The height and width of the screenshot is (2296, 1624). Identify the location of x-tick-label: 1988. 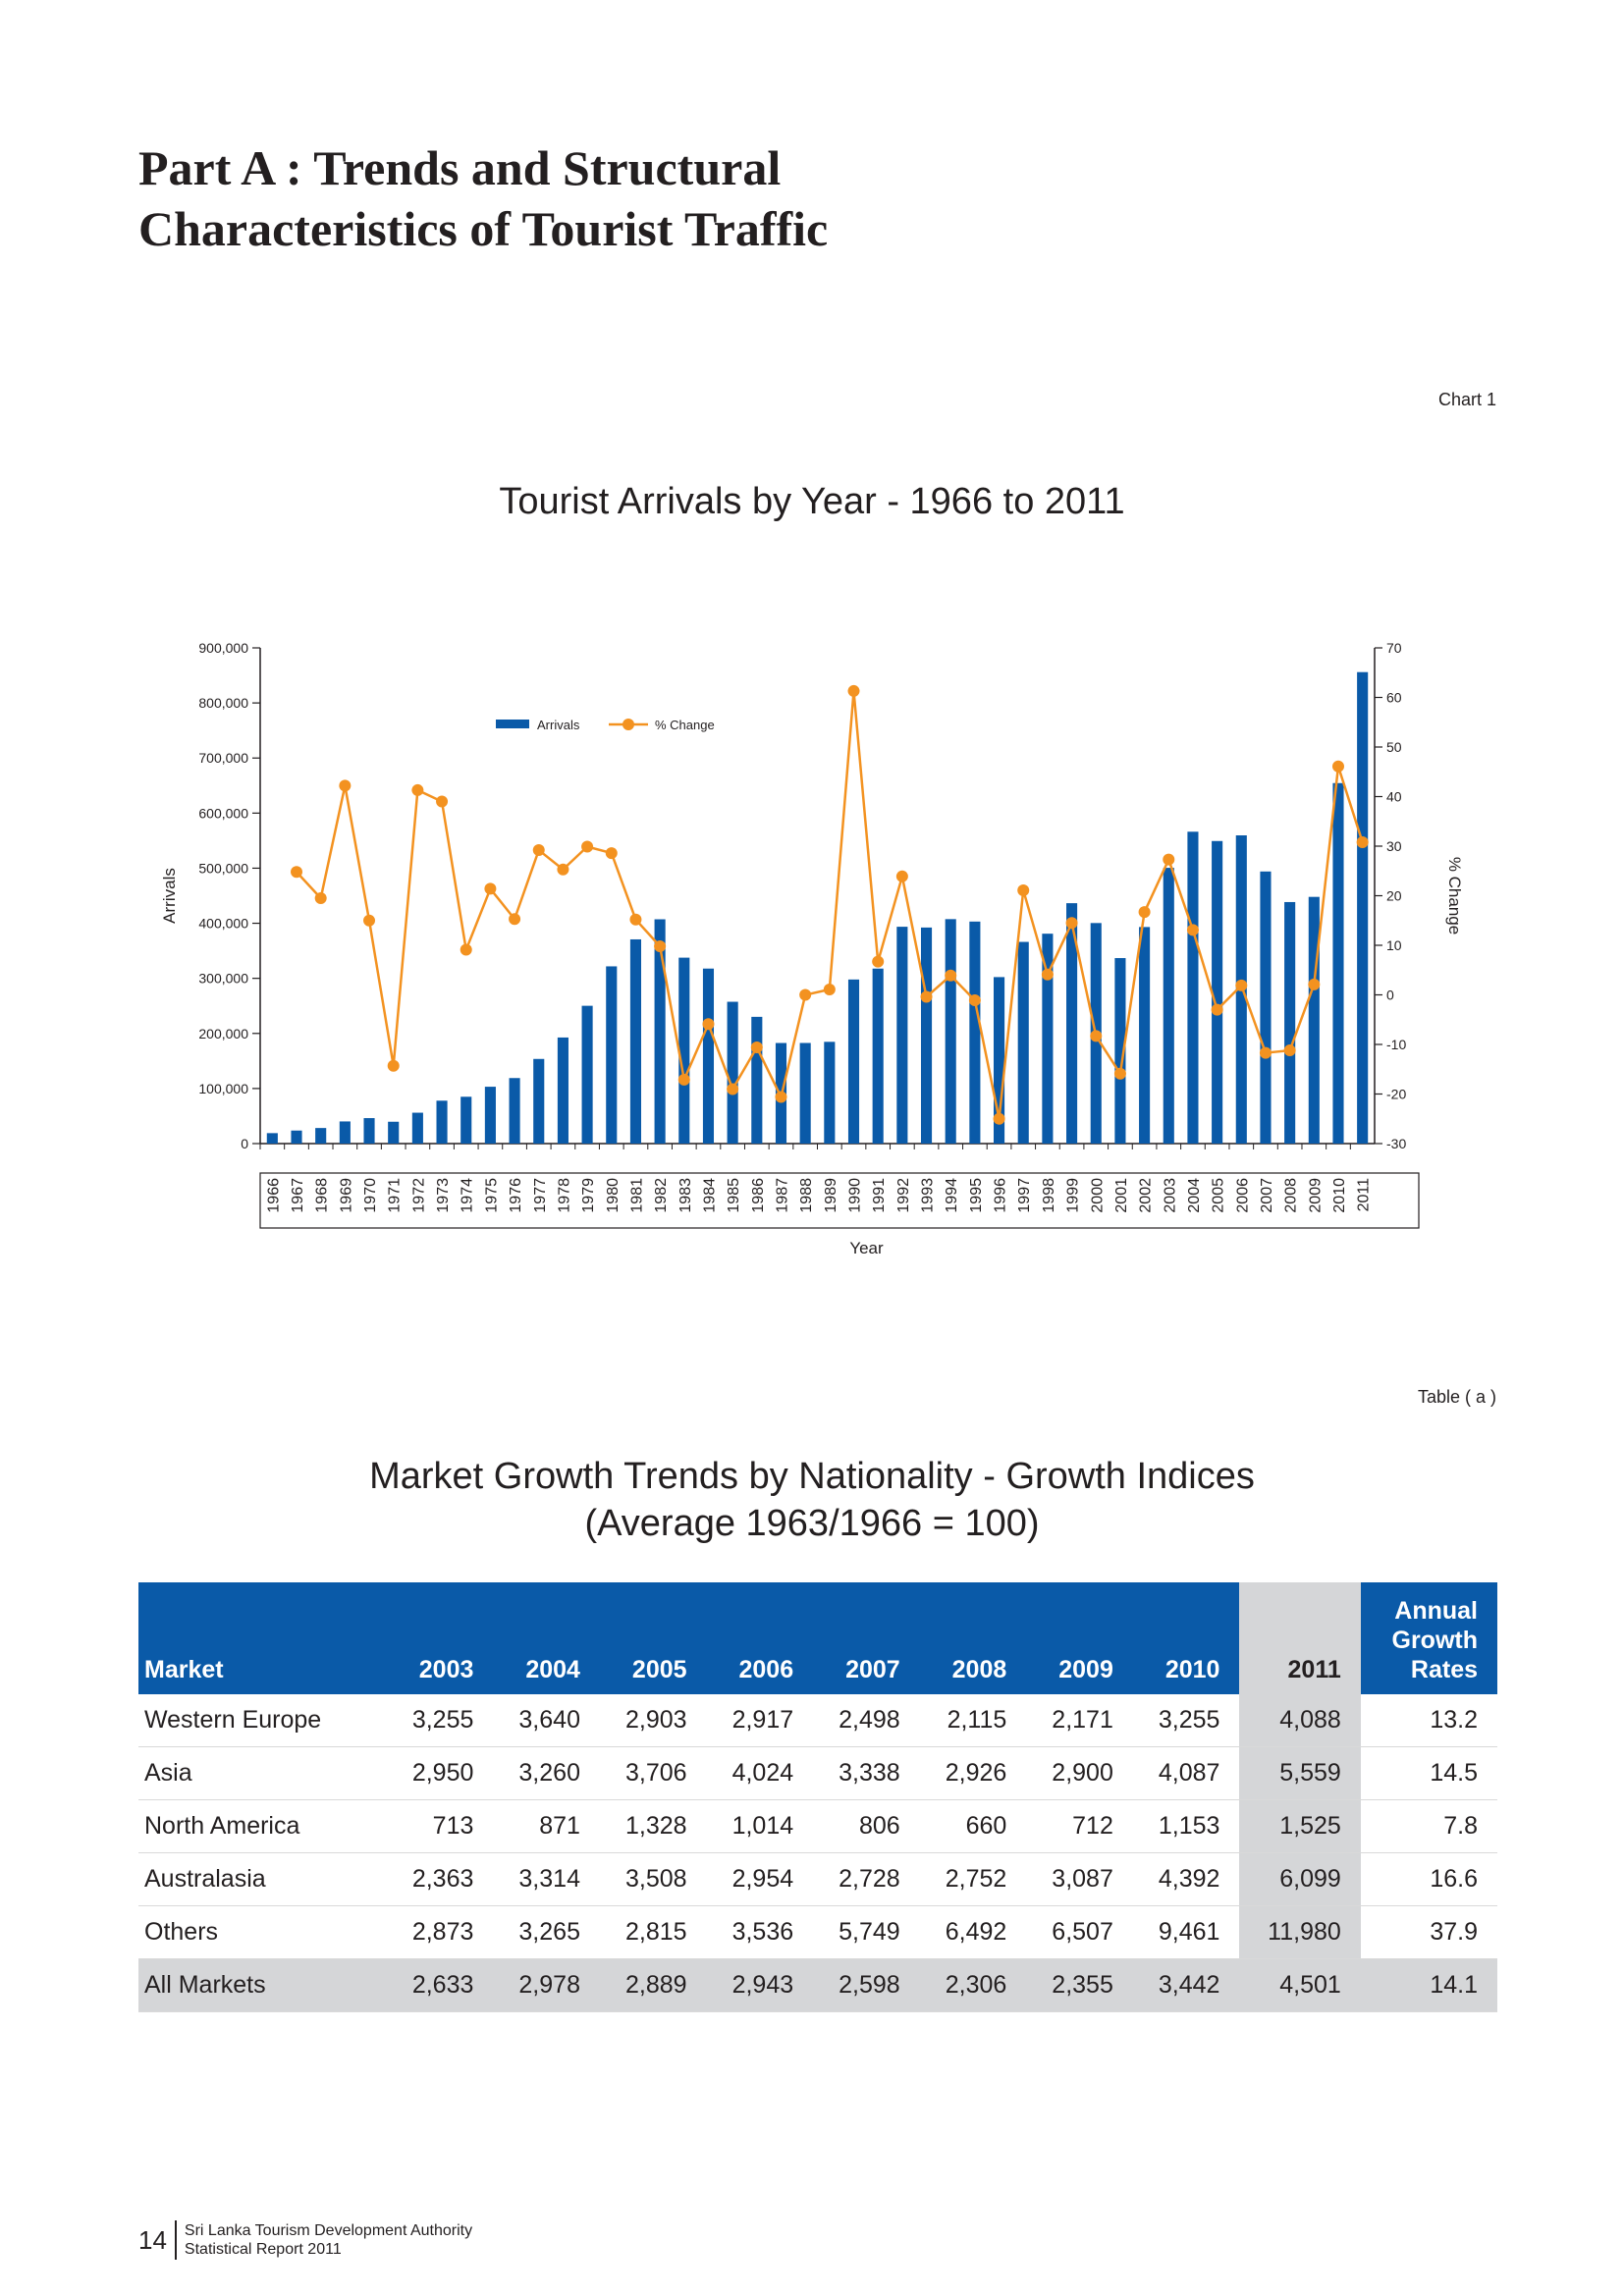
(806, 1195).